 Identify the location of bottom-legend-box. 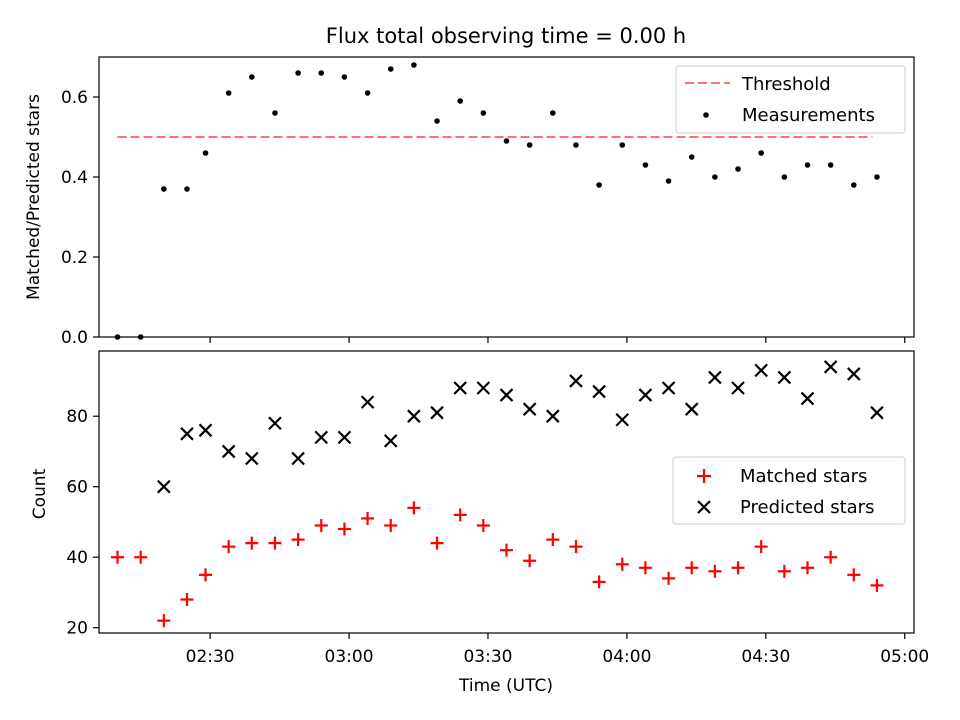
(789, 490).